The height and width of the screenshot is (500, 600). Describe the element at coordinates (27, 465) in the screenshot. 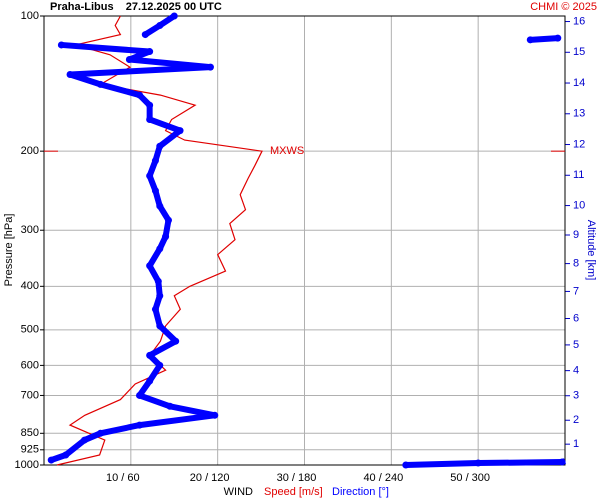

I see `y-tick-label: 1000` at that location.